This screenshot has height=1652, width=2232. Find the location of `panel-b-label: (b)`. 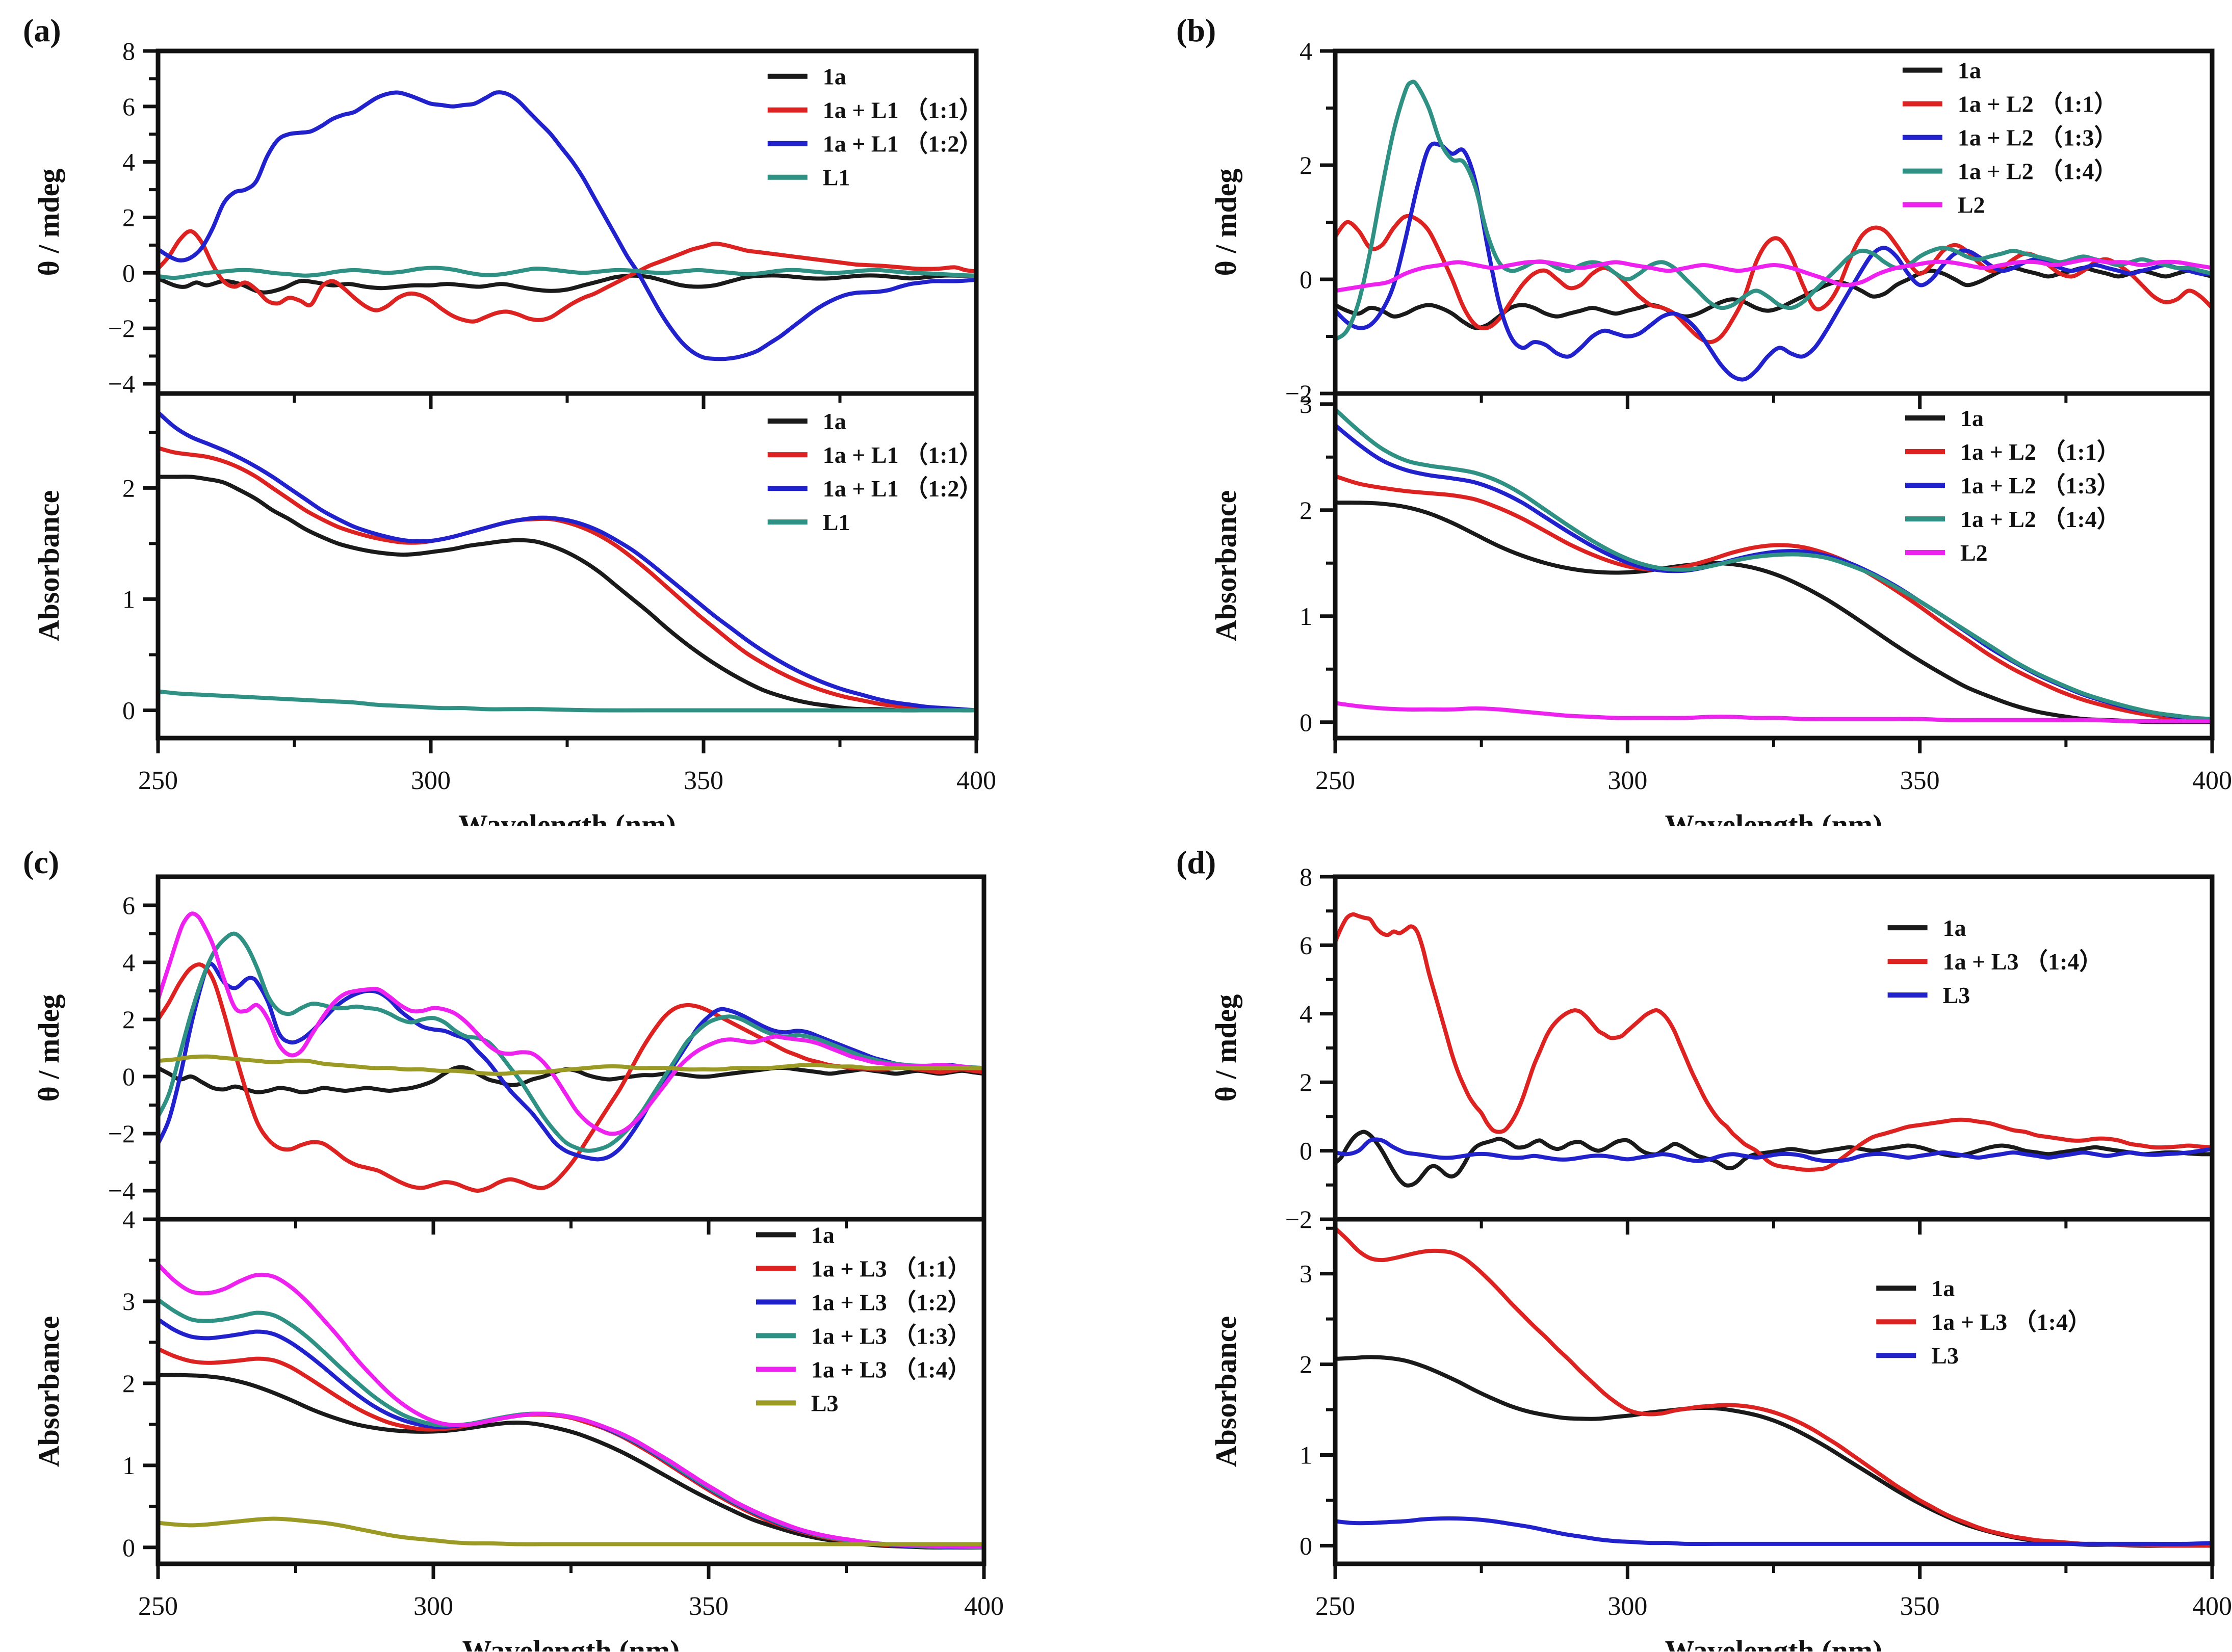

panel-b-label: (b) is located at coordinates (1196, 30).